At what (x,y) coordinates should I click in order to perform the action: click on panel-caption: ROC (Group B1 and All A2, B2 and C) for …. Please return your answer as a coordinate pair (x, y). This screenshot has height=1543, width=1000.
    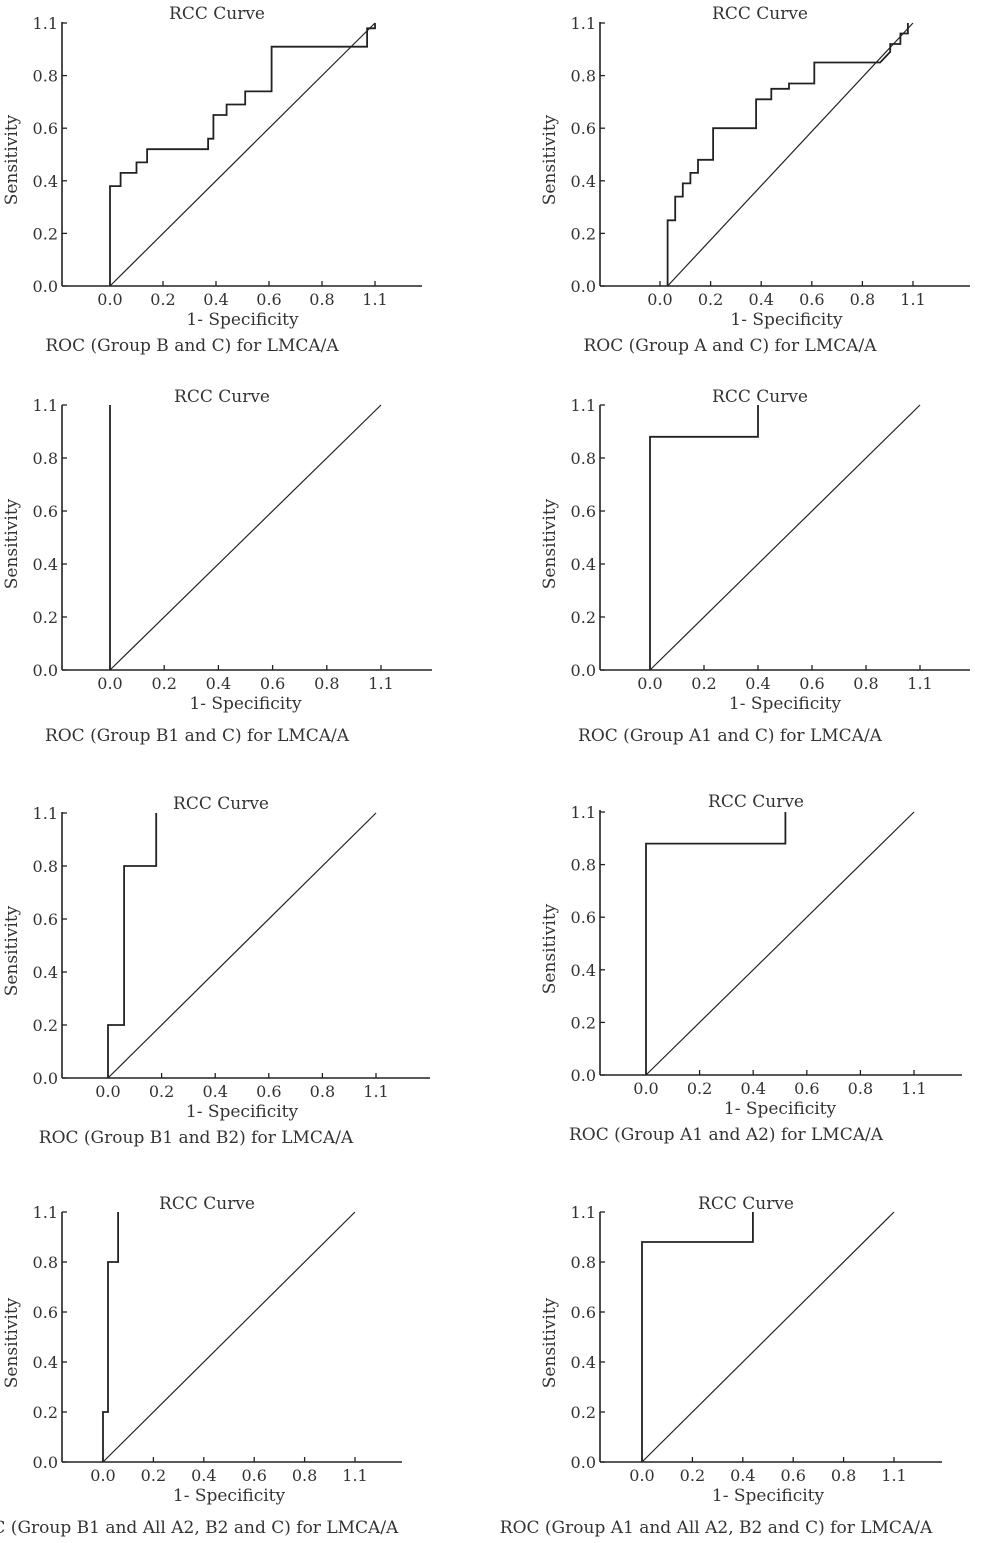
    Looking at the image, I should click on (199, 1528).